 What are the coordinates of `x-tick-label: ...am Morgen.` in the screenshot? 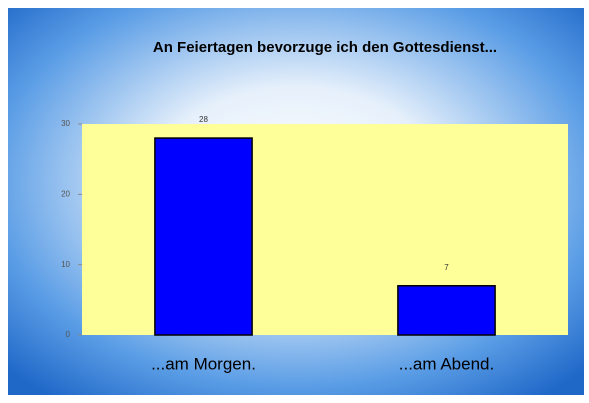 It's located at (203, 363).